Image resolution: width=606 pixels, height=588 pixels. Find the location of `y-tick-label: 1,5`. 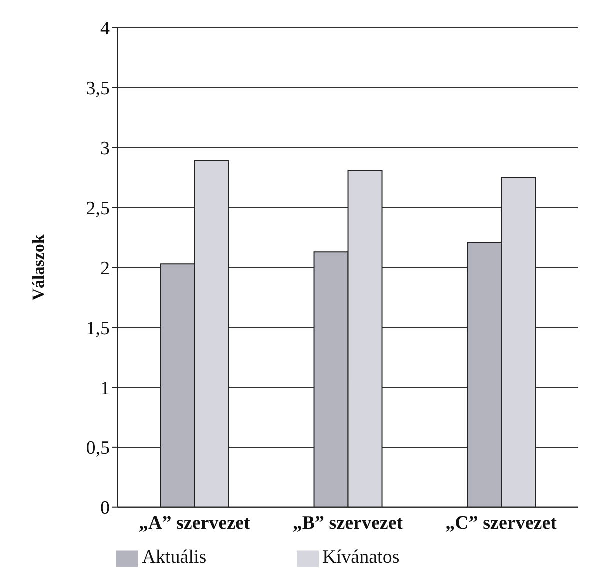

y-tick-label: 1,5 is located at coordinates (98, 329).